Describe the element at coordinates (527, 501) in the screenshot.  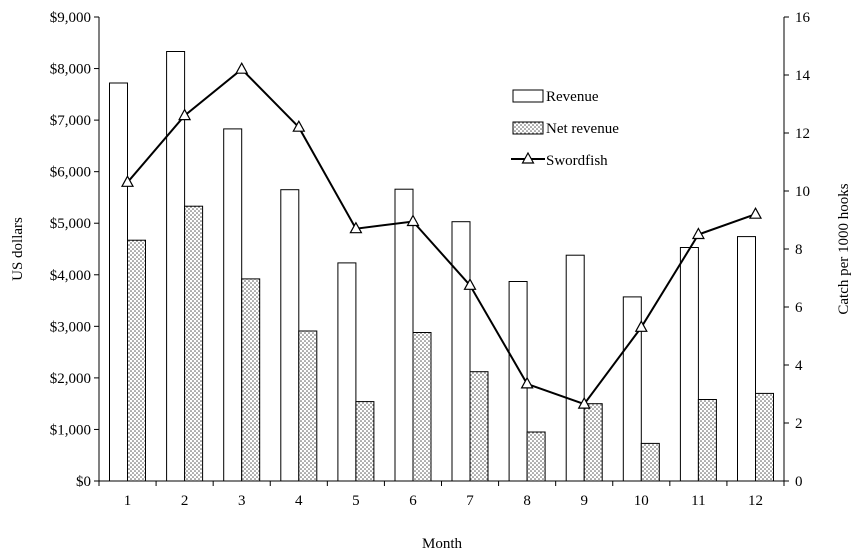
I see `x-tick-label-8: 8` at that location.